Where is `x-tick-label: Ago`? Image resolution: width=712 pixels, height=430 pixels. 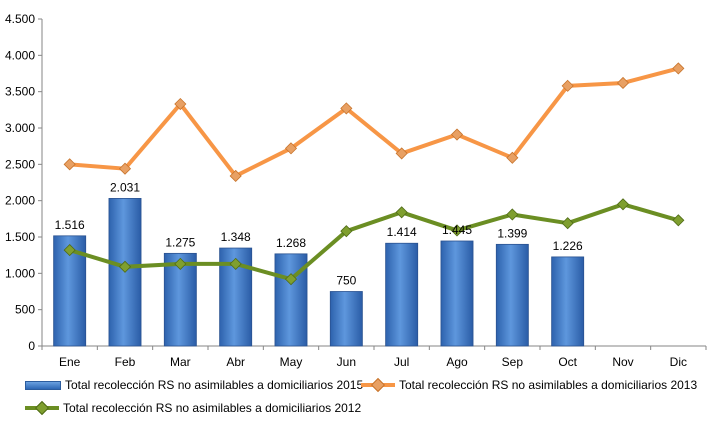
x-tick-label: Ago is located at coordinates (457, 362).